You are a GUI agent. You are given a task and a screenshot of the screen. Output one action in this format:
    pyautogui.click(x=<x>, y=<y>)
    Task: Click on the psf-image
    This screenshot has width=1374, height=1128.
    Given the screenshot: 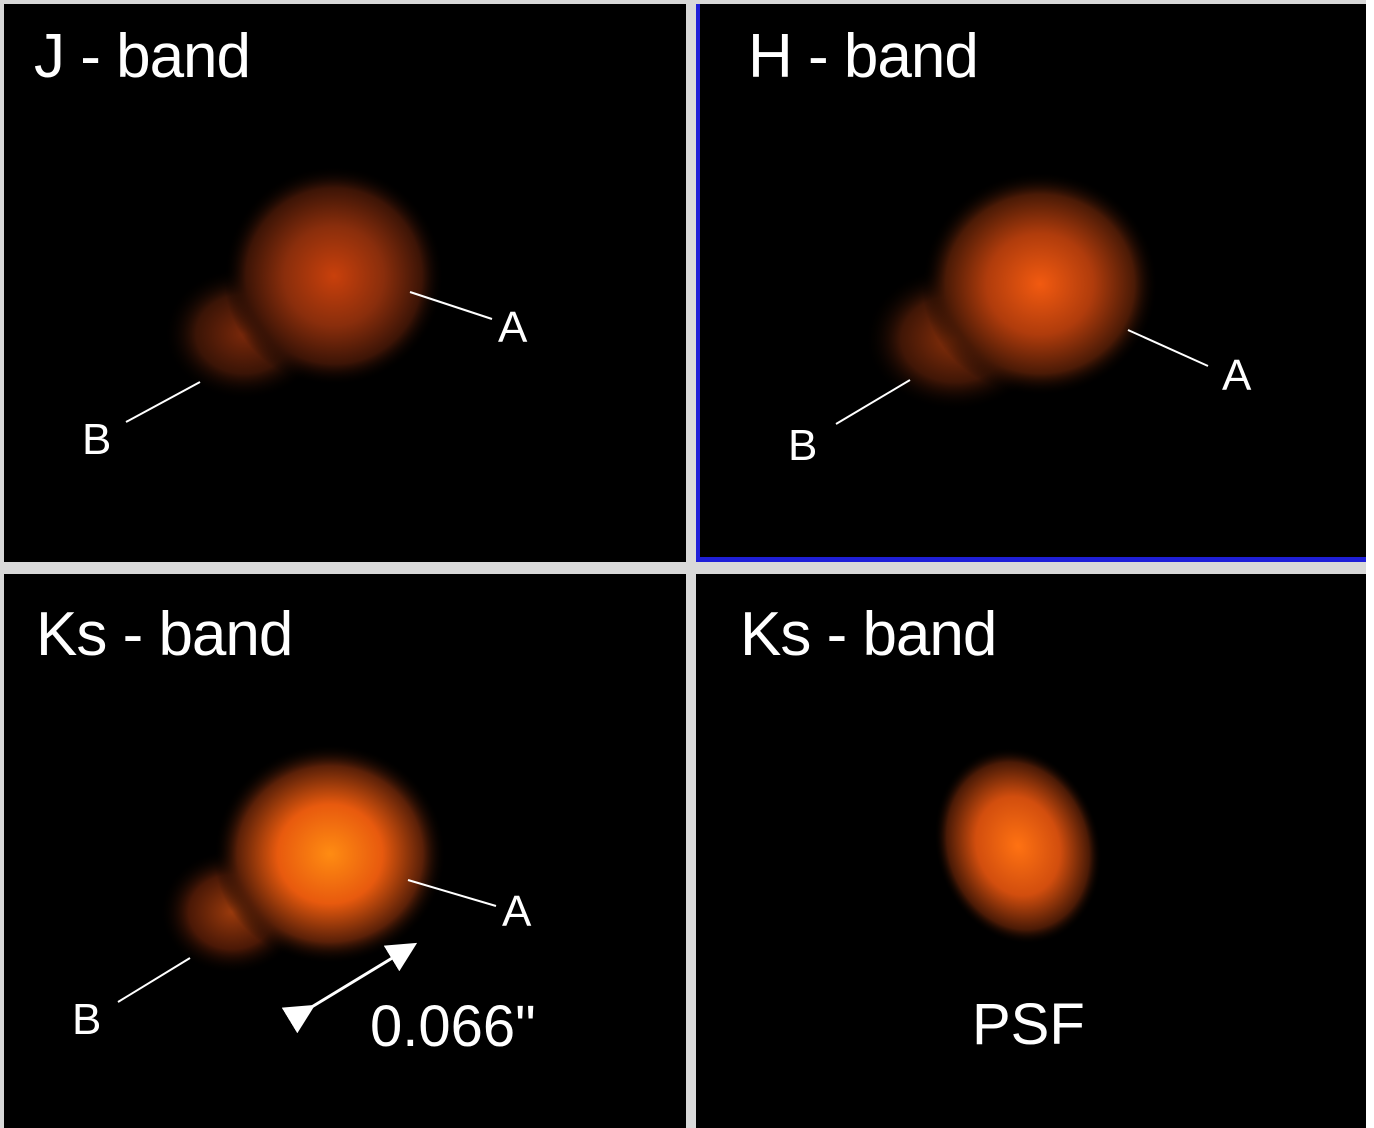 What is the action you would take?
    pyautogui.click(x=1018, y=846)
    